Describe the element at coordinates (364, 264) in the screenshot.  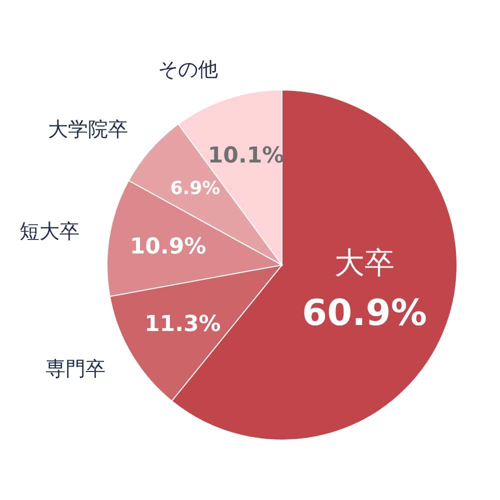
I see `slice-label: 大卒` at that location.